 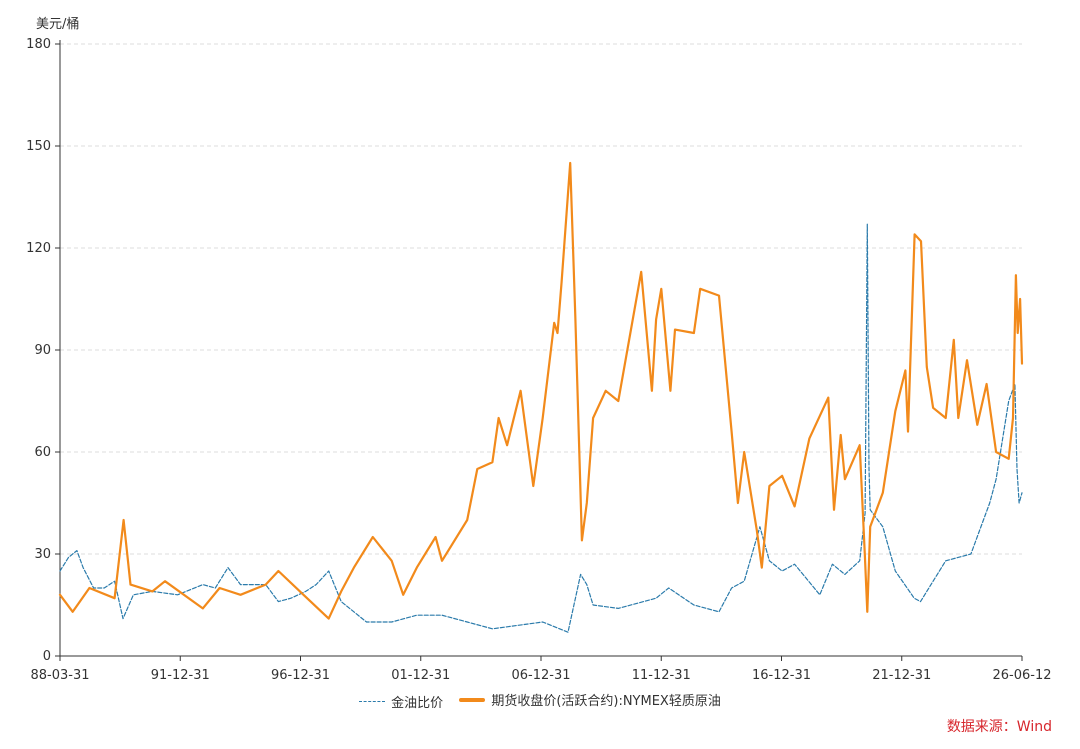 I want to click on legend: 金油比价 期货收盘价(活跃合约):NYMEX轻质原油, so click(x=540, y=700).